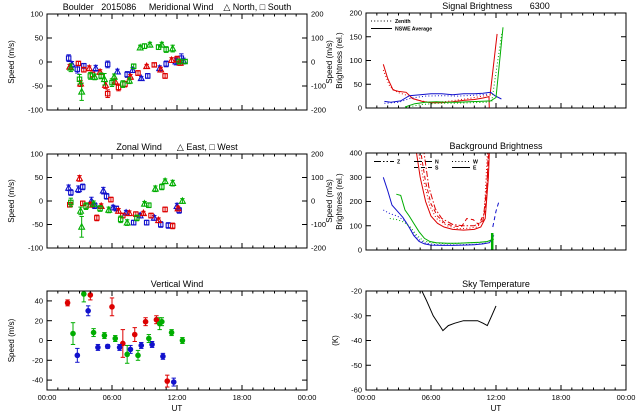 The image size is (640, 420). Describe the element at coordinates (318, 86) in the screenshot. I see `y-right-tick-label: -100` at that location.